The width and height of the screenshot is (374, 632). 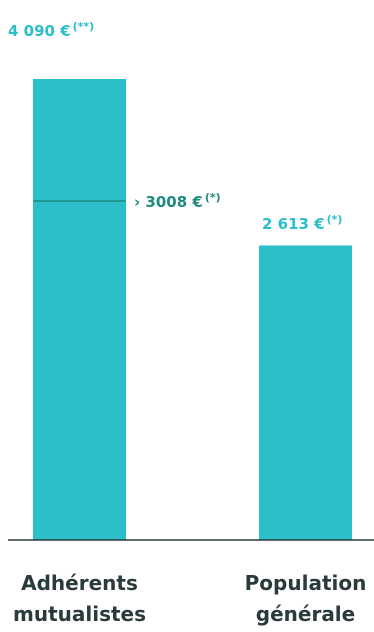 What do you see at coordinates (84, 26) in the screenshot?
I see `value-label-1-footnote-mark: (**)` at bounding box center [84, 26].